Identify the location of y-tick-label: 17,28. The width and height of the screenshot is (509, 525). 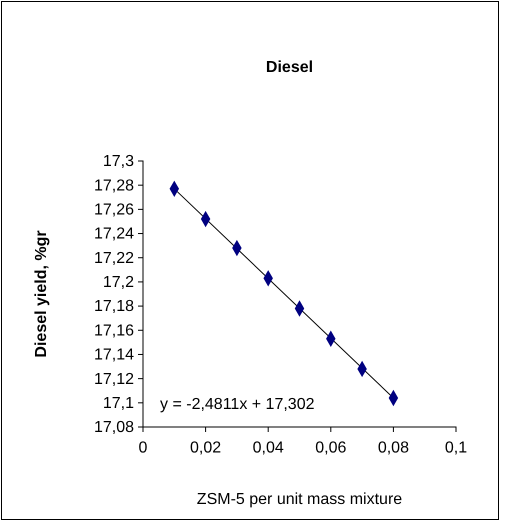
(114, 185).